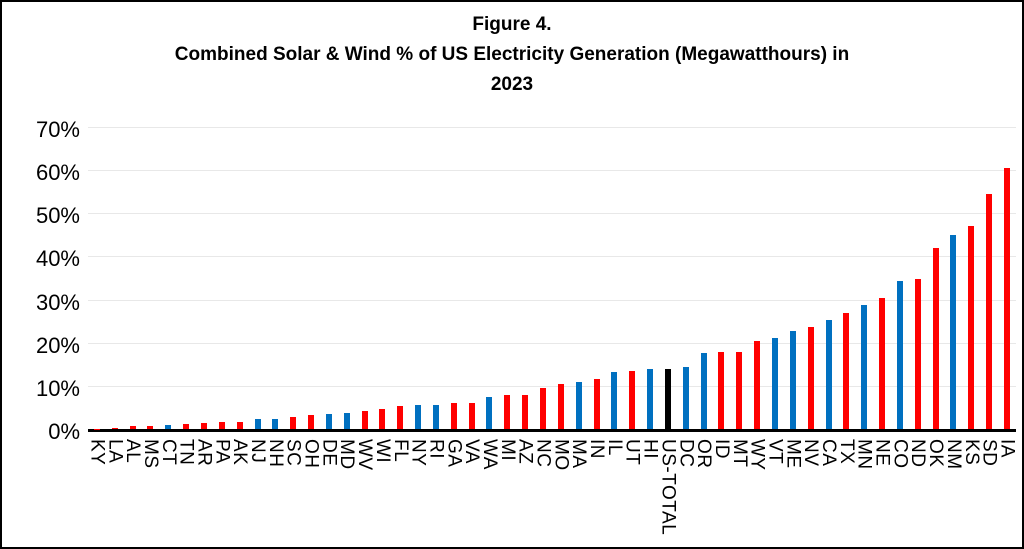  I want to click on x-label-slot: KS, so click(971, 452).